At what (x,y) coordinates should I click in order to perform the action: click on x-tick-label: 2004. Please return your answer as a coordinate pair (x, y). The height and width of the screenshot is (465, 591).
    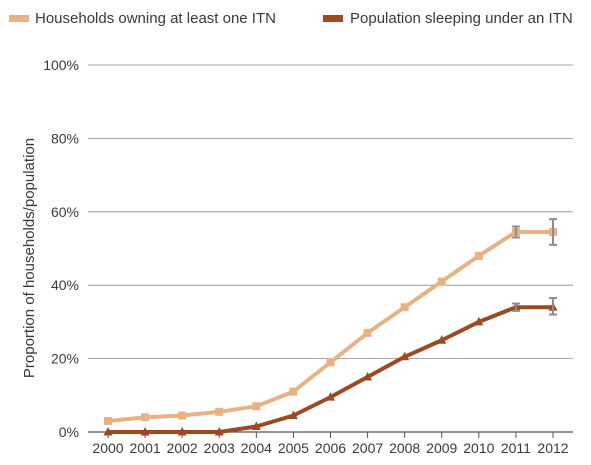
    Looking at the image, I should click on (256, 448).